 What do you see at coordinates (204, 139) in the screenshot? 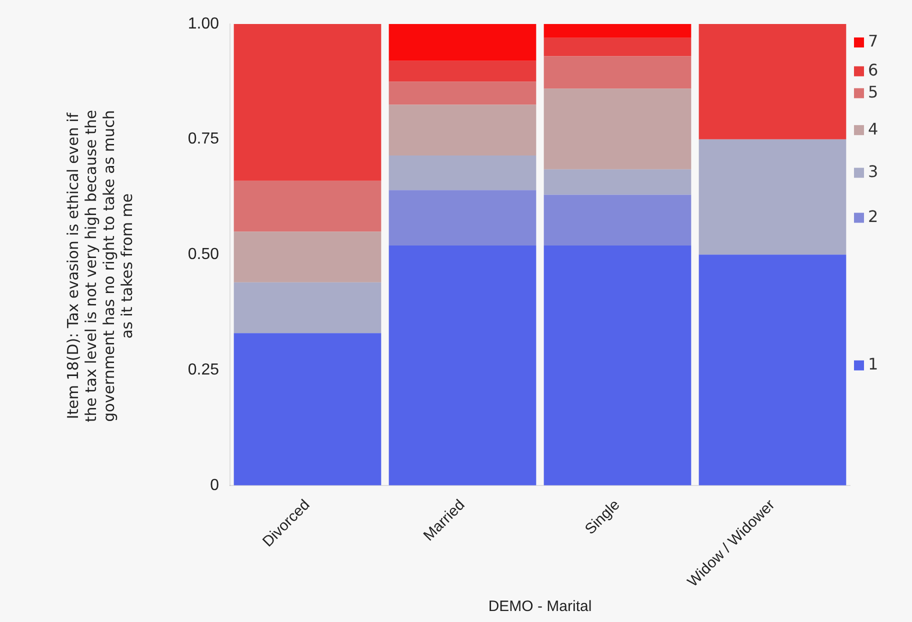
I see `y-tick-label: 0.75` at bounding box center [204, 139].